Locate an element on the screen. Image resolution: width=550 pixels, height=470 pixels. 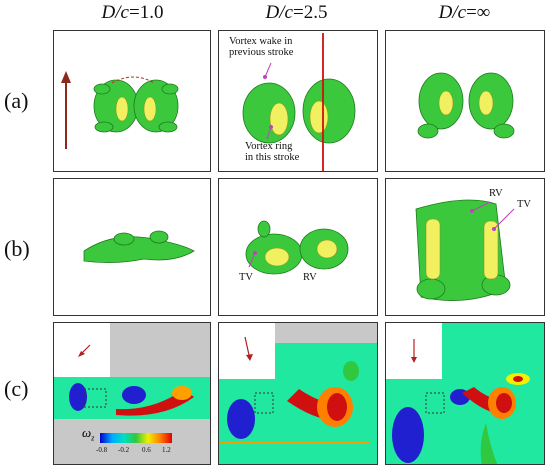
panel-a1 is located at coordinates (132, 101).